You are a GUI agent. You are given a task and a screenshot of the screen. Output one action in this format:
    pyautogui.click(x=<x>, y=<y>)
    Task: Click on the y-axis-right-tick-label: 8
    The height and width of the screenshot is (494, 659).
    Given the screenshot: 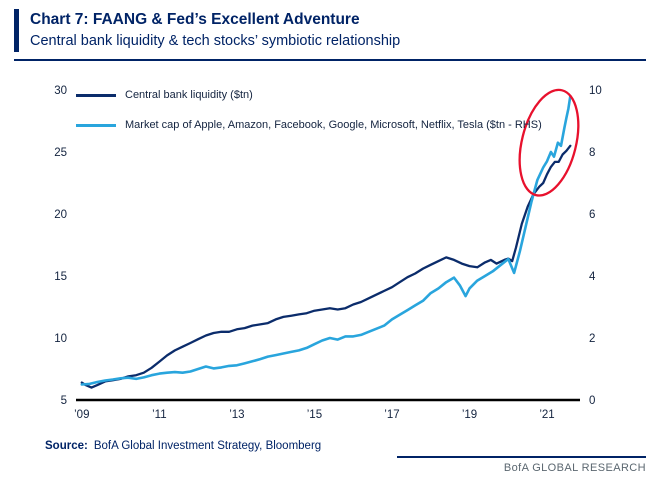 What is the action you would take?
    pyautogui.click(x=592, y=153)
    